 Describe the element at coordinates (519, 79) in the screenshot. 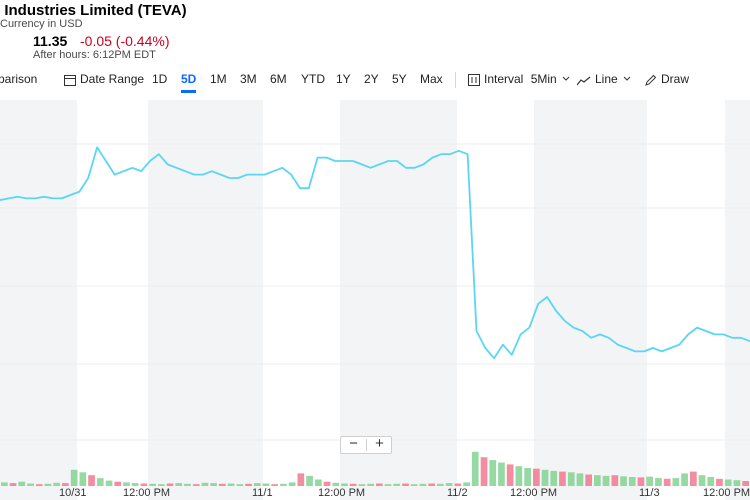

I see `interval-selector: Interval 5Min` at that location.